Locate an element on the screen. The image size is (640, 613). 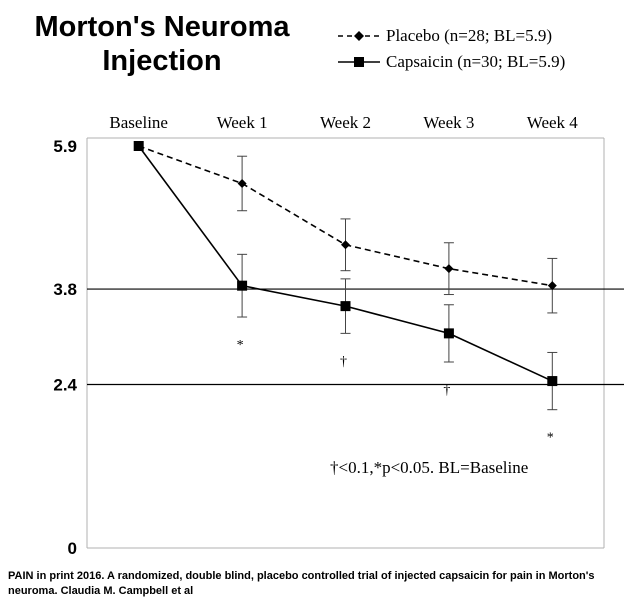
x-tick-label: Week 2 is located at coordinates (345, 122).